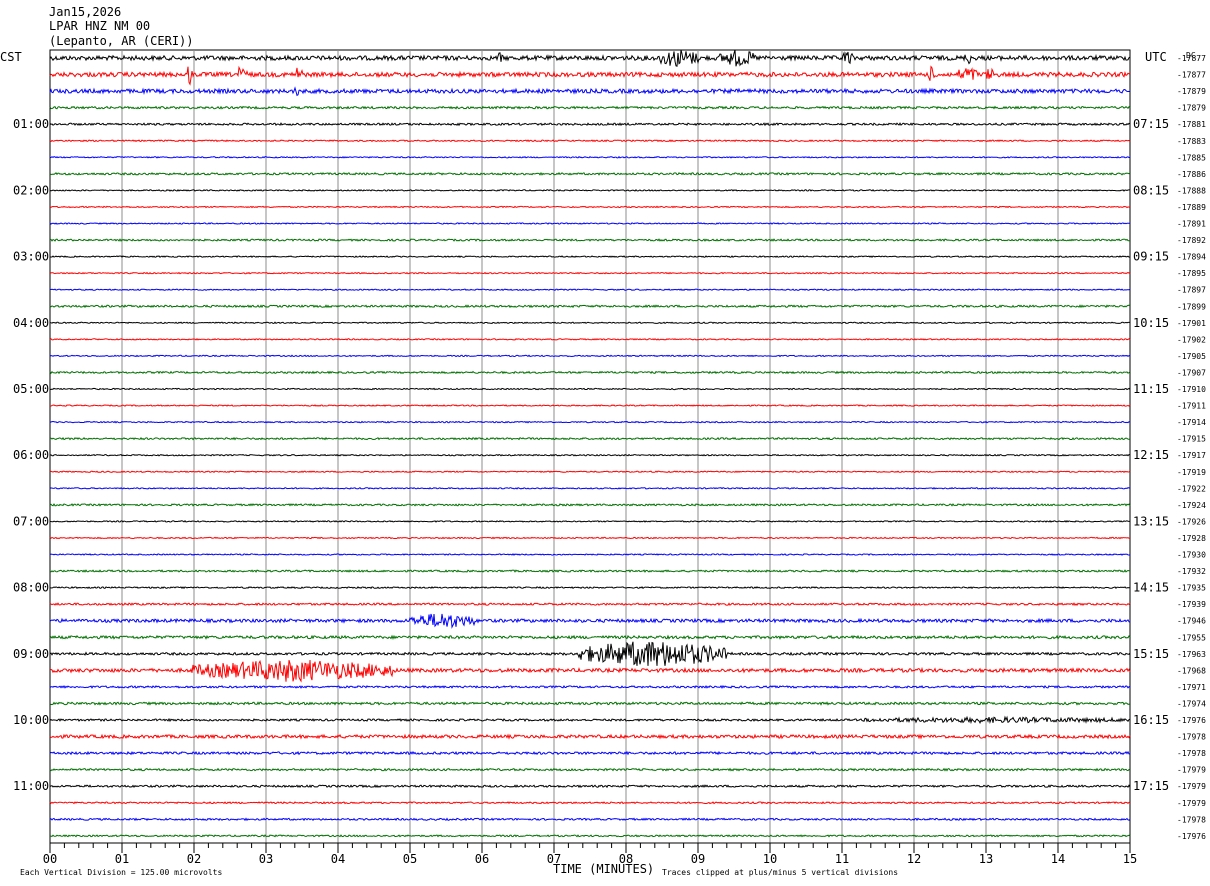 This screenshot has width=1210, height=886. What do you see at coordinates (842, 859) in the screenshot?
I see `x-tick-label: 11` at bounding box center [842, 859].